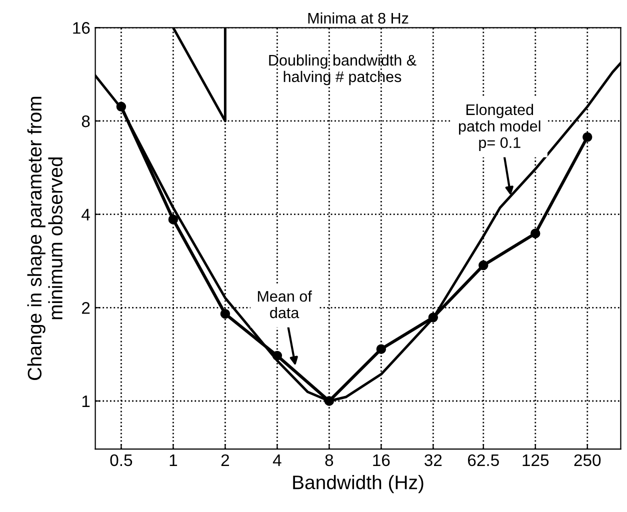 This screenshot has width=627, height=512. Describe the element at coordinates (483, 460) in the screenshot. I see `x-tick-label: 62.5` at that location.